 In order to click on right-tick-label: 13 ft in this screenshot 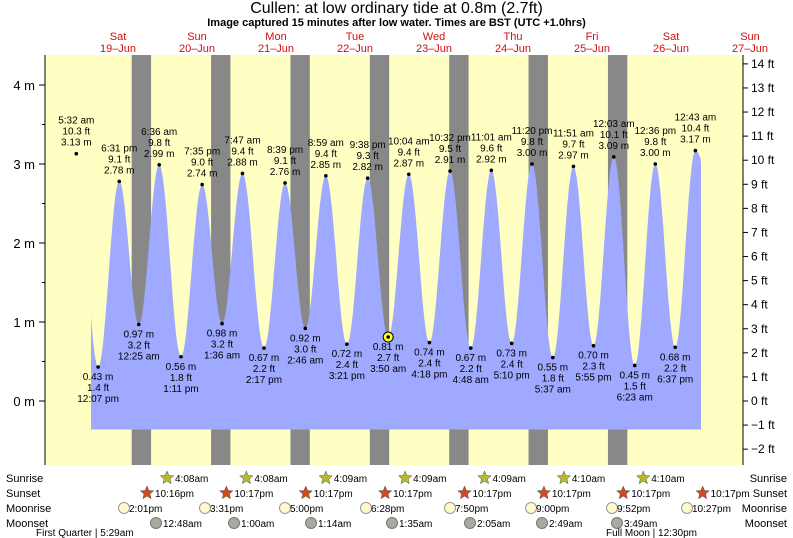, I will do `click(763, 88)`.